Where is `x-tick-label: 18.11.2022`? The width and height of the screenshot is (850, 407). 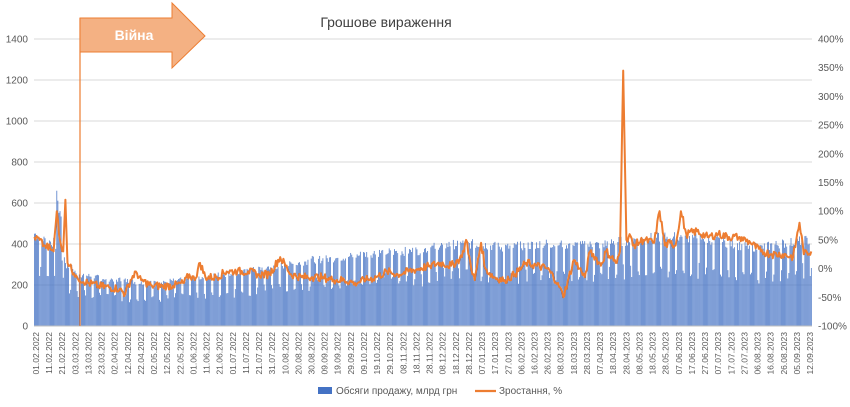 x-tick-label: 18.11.2022 is located at coordinates (416, 353).